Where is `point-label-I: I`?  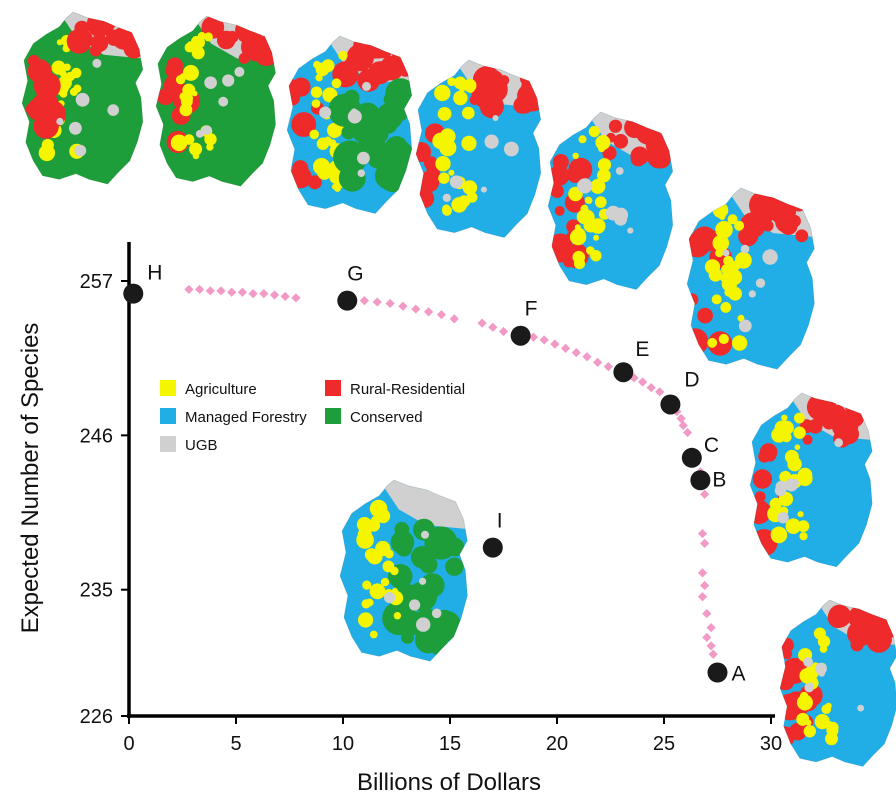 point-label-I: I is located at coordinates (500, 521).